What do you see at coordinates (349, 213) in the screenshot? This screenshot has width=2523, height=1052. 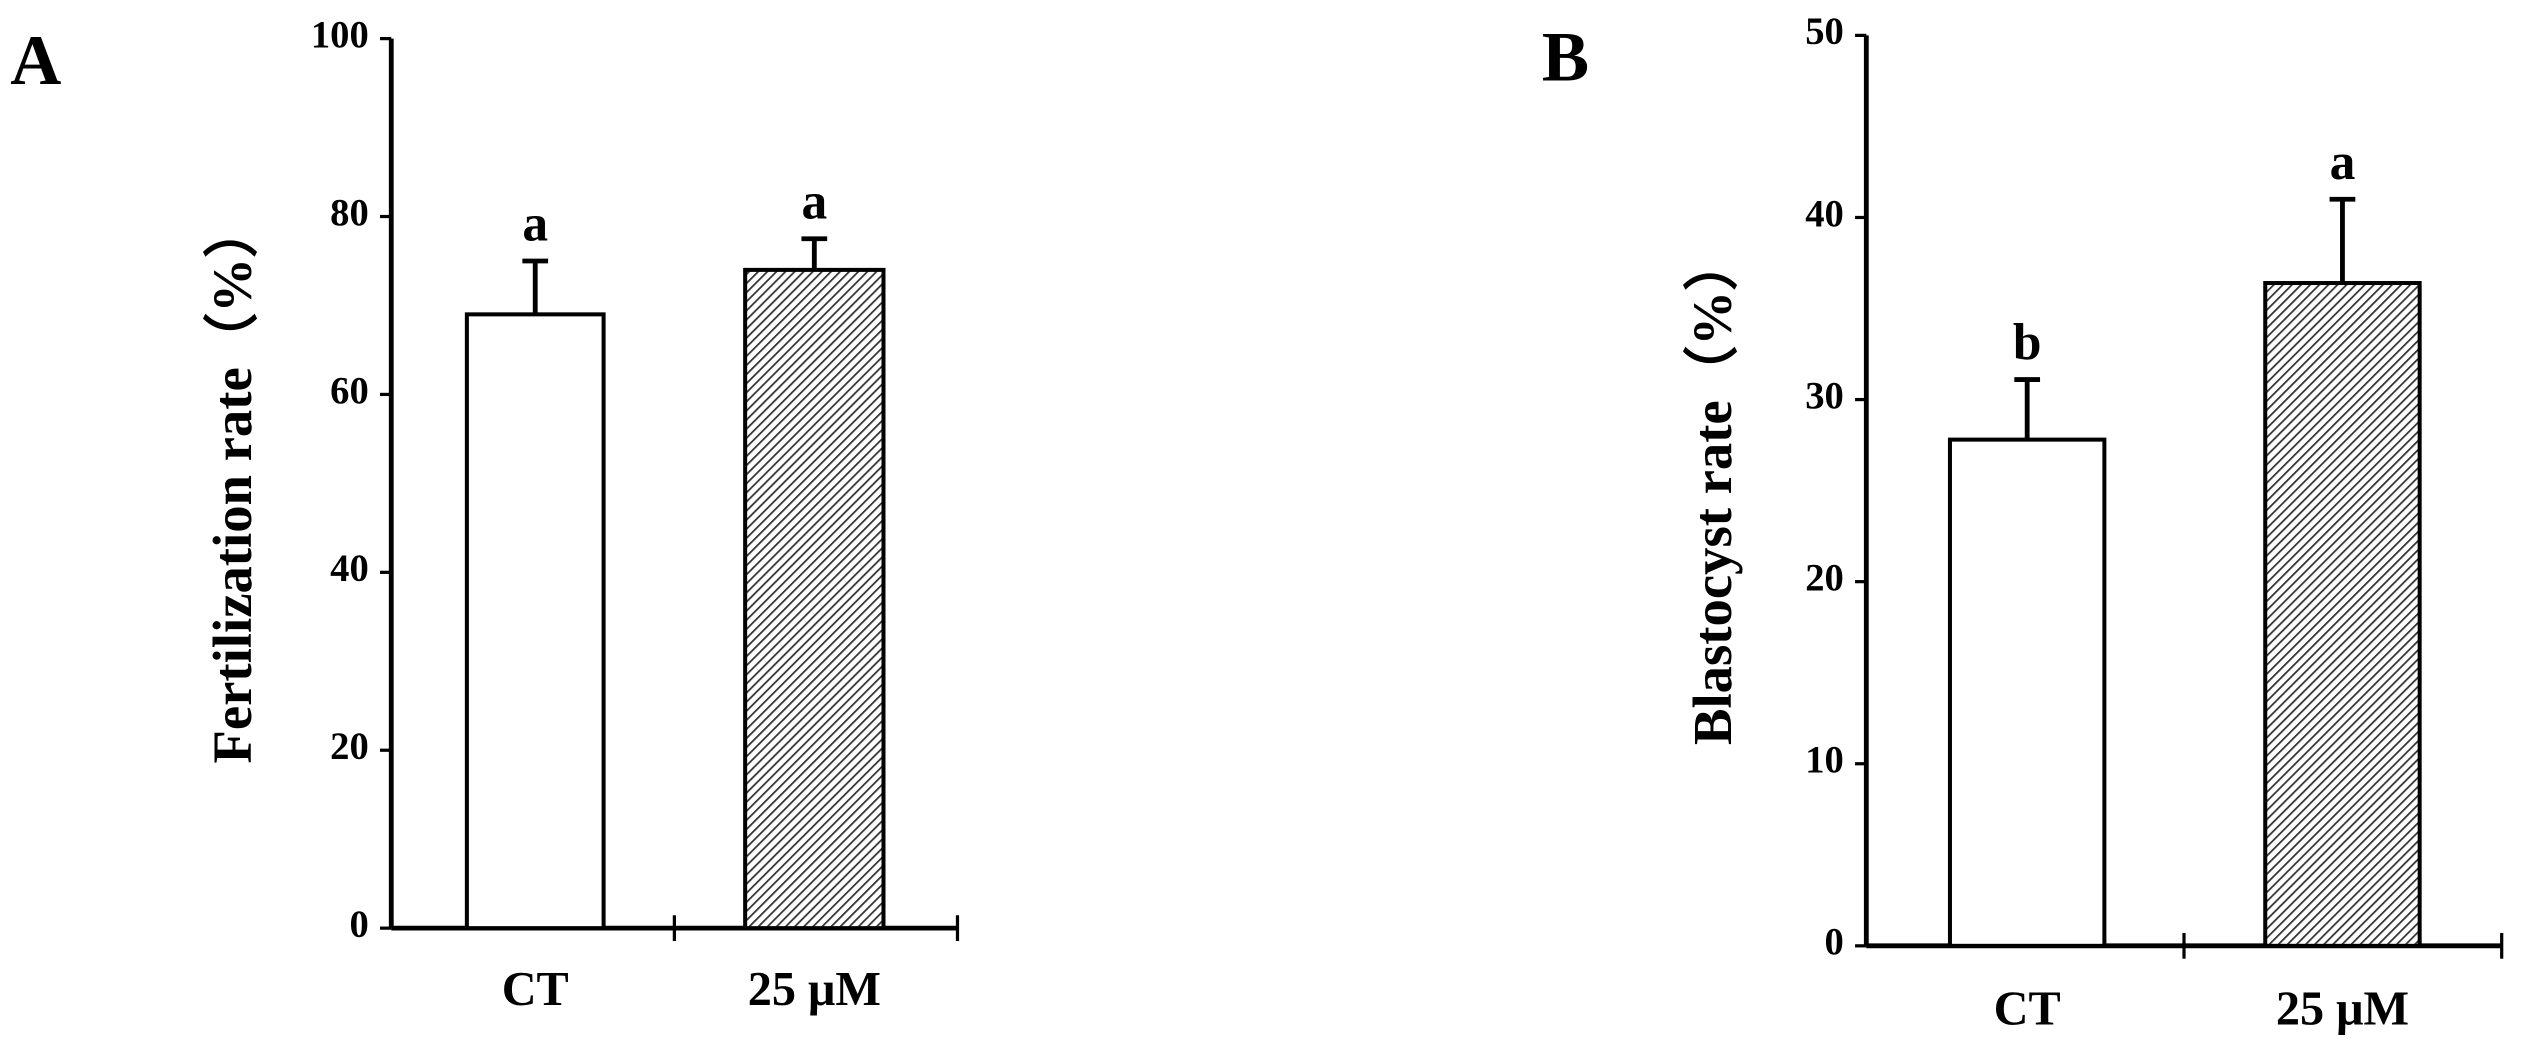 I see `y-tick-label: 80` at bounding box center [349, 213].